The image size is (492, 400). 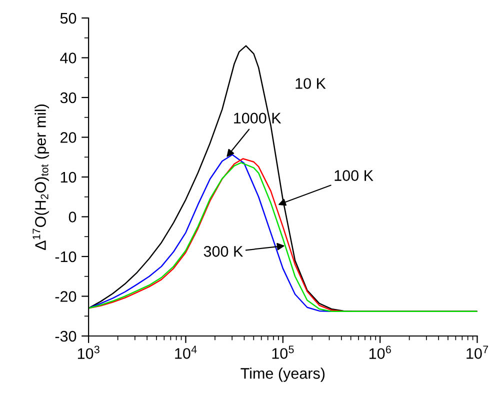 What do you see at coordinates (282, 375) in the screenshot?
I see `x-axis-title: Time (years)` at bounding box center [282, 375].